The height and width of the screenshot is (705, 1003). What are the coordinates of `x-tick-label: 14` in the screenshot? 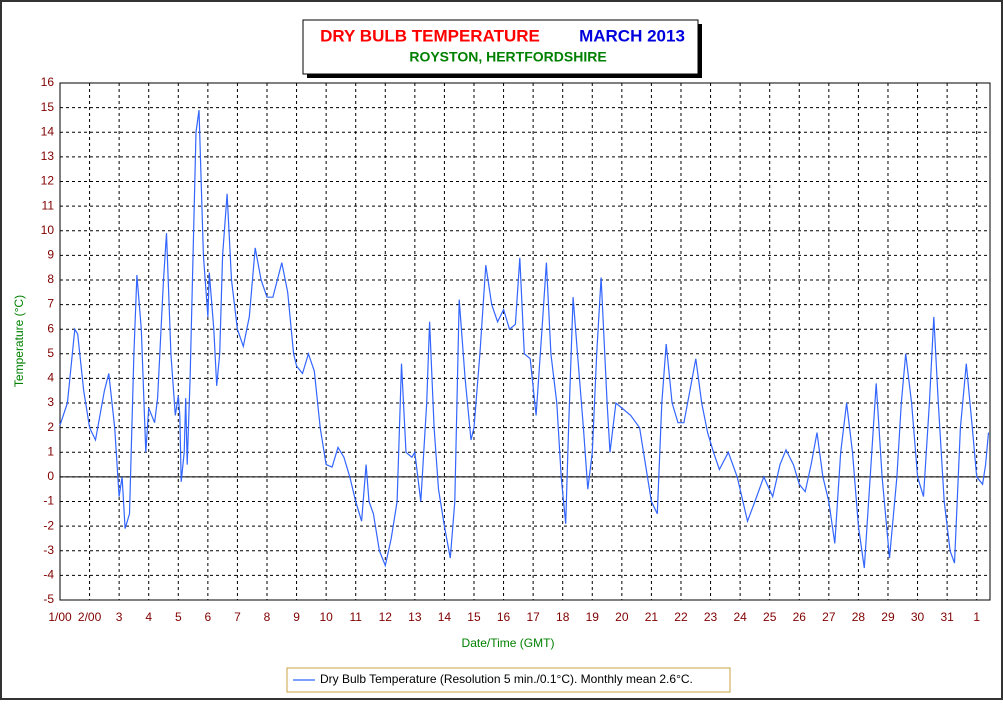 It's located at (445, 617).